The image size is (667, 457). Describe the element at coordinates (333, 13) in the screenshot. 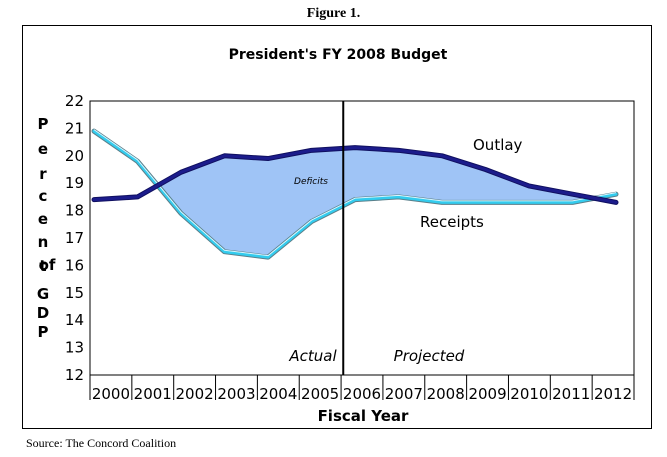

I see `figure-label: Figure 1.` at that location.